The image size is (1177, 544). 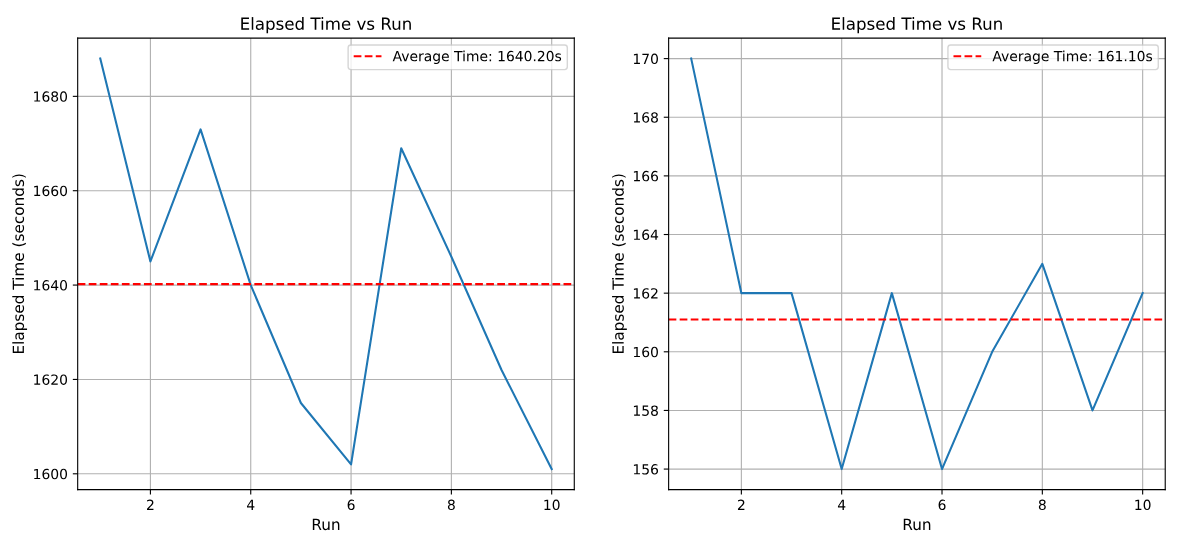 I want to click on y-tick-label: 168, so click(x=645, y=117).